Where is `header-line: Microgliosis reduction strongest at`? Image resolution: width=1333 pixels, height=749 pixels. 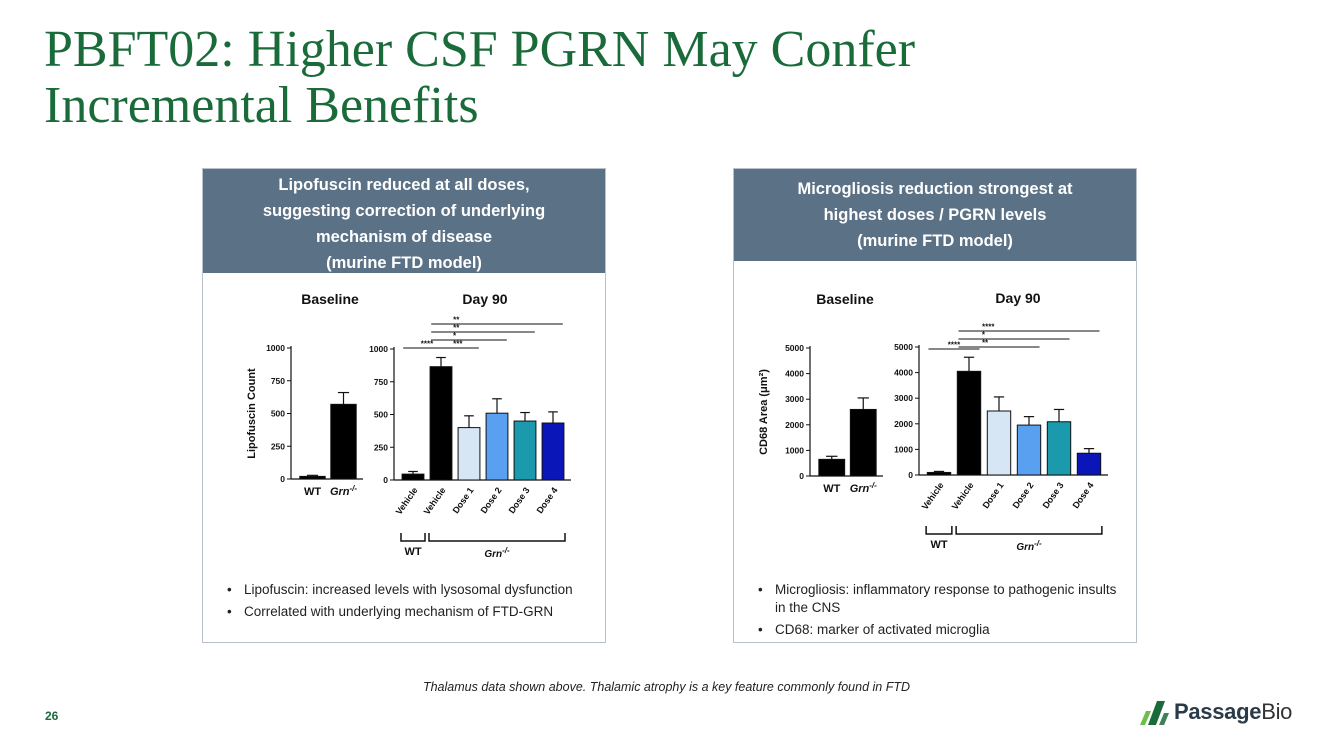 header-line: Microgliosis reduction strongest at is located at coordinates (935, 189).